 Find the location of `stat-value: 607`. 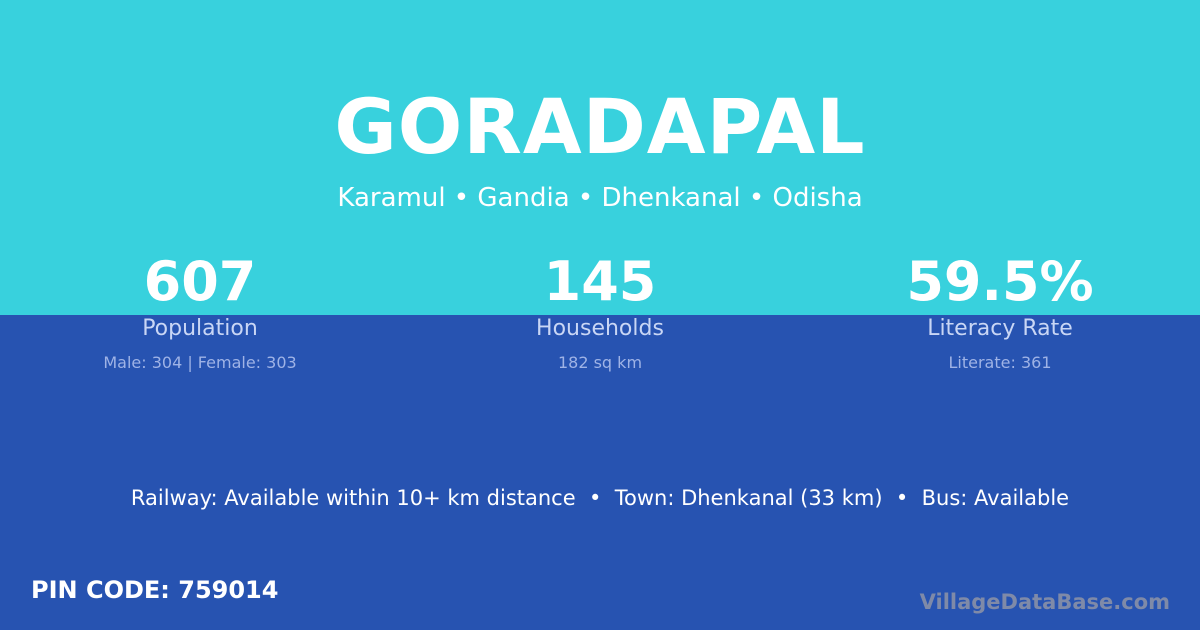

stat-value: 607 is located at coordinates (200, 281).